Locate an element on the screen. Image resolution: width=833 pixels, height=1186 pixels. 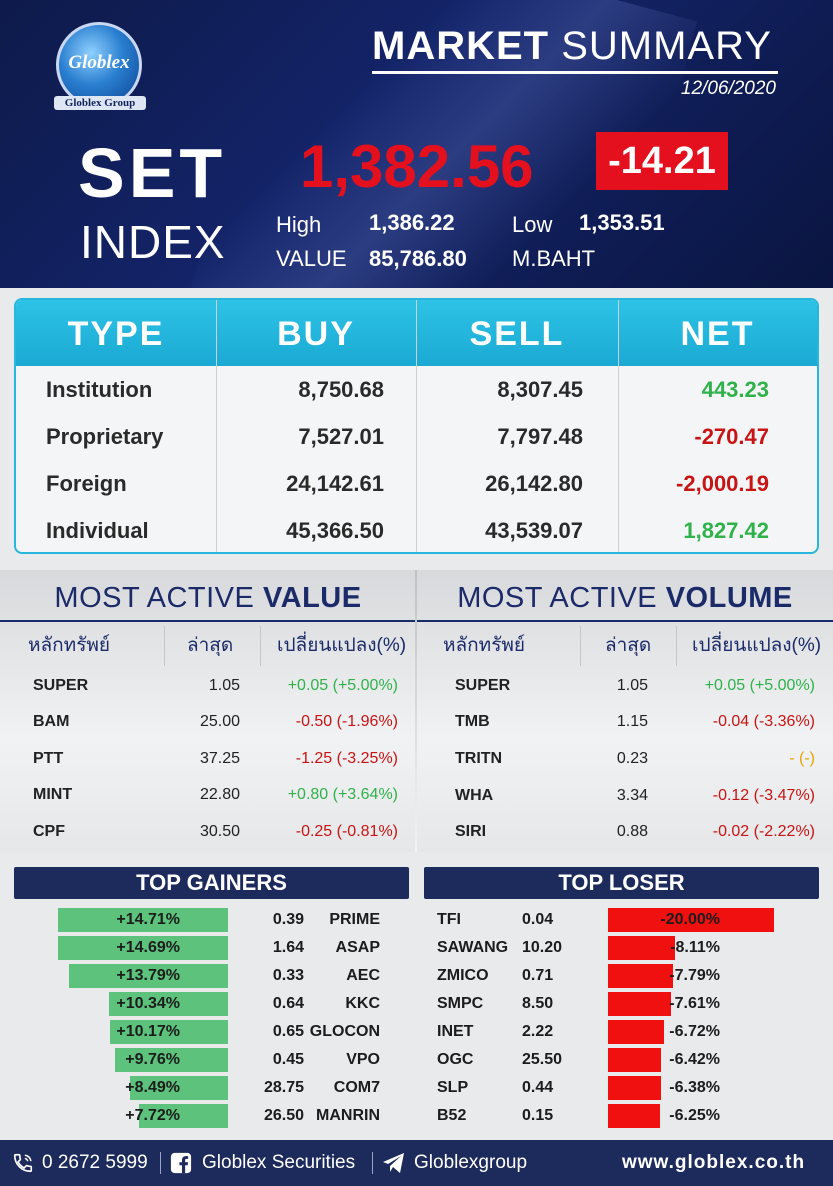
gainer-symbol: ASAP is located at coordinates (357, 947).